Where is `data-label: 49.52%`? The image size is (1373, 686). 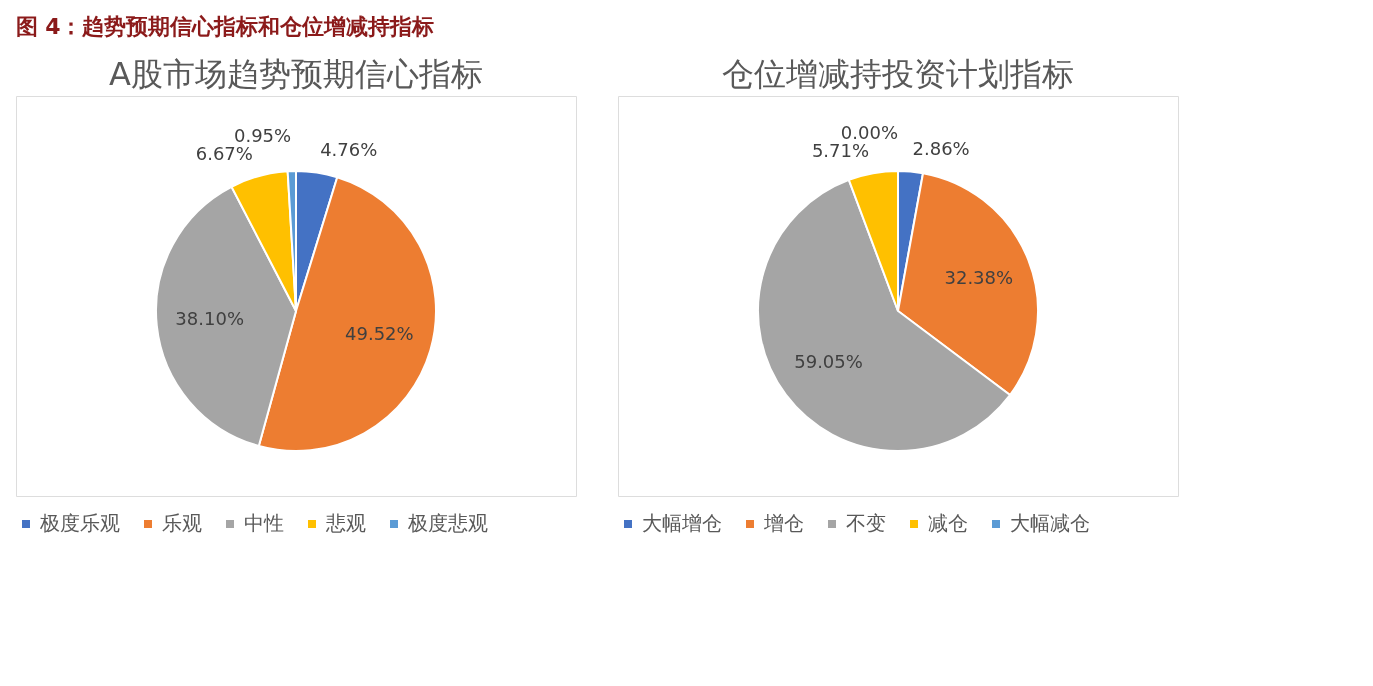
data-label: 49.52% is located at coordinates (379, 334).